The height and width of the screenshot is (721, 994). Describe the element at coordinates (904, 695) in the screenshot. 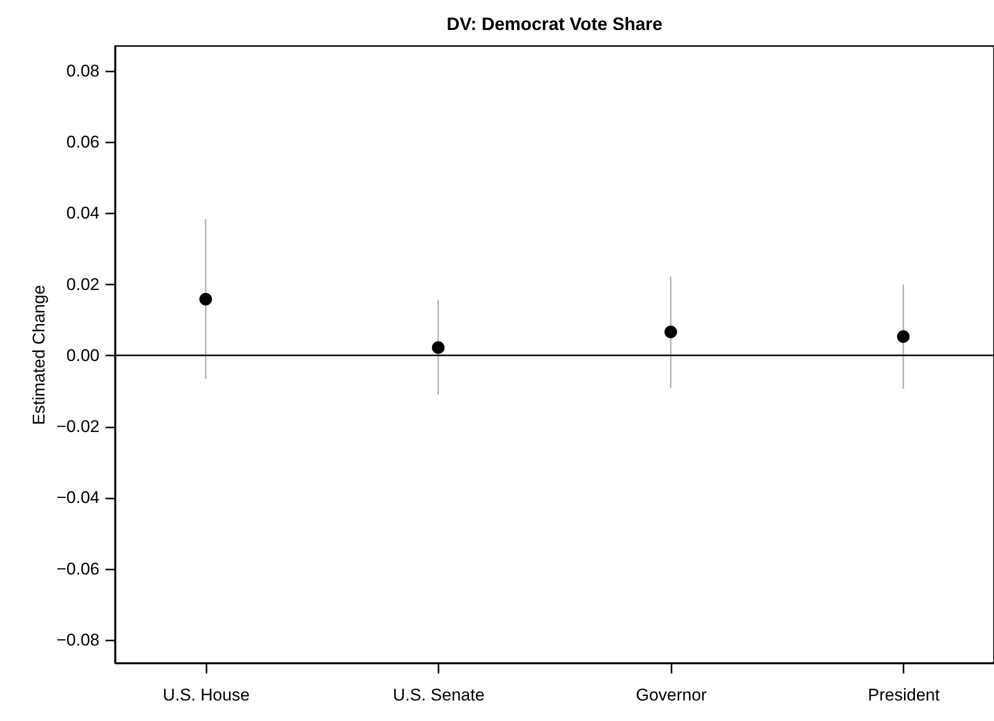

I see `x-tick-label: President` at that location.